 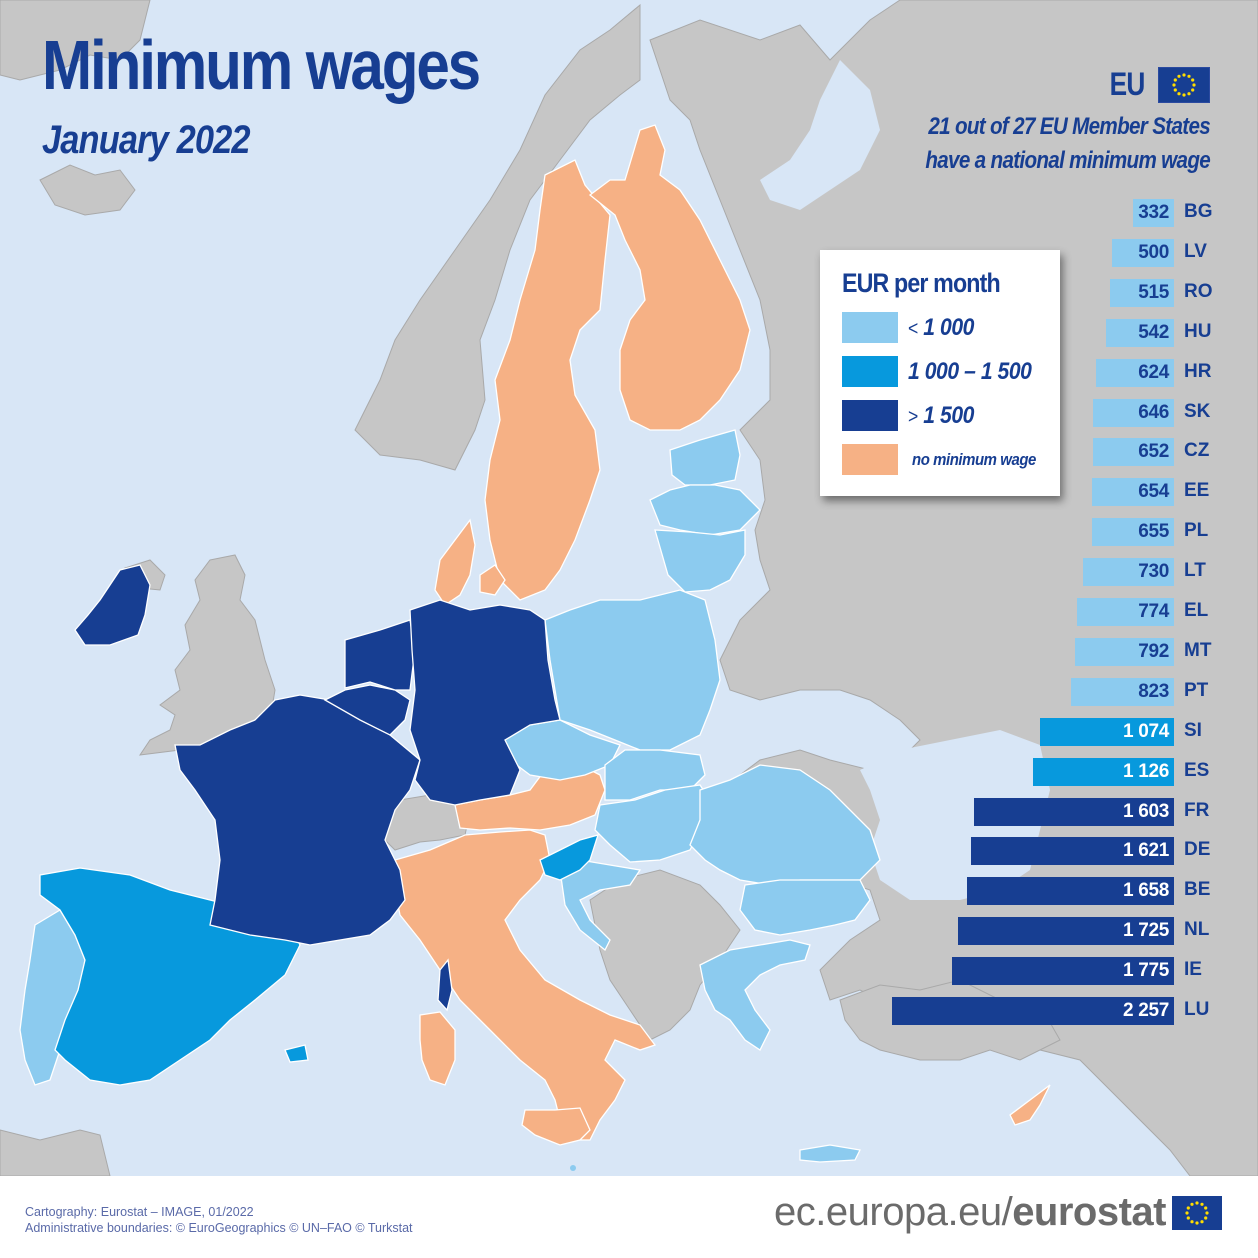 What do you see at coordinates (604, 1011) in the screenshot?
I see `bar-row-lu: 2 257 LU` at bounding box center [604, 1011].